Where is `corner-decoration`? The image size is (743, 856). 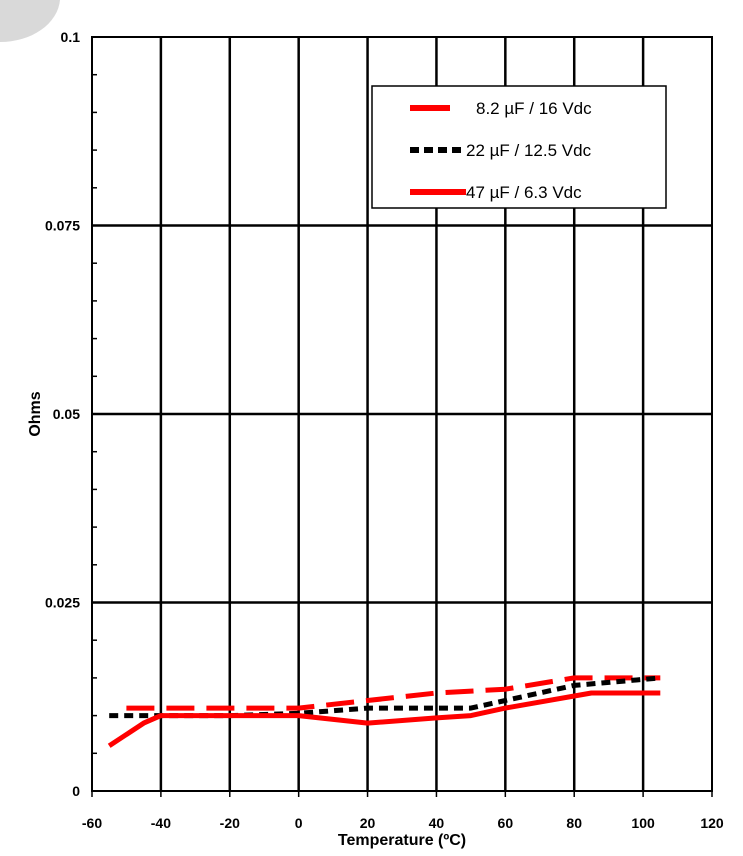 corner-decoration is located at coordinates (30, 21).